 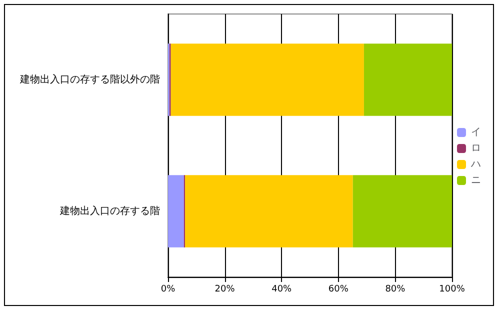 What do you see at coordinates (282, 289) in the screenshot?
I see `x-tick-label: 40%` at bounding box center [282, 289].